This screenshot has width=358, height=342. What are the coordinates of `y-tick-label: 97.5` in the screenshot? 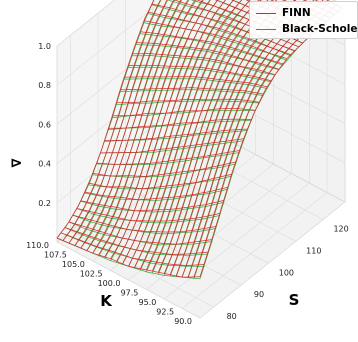 It's located at (130, 293).